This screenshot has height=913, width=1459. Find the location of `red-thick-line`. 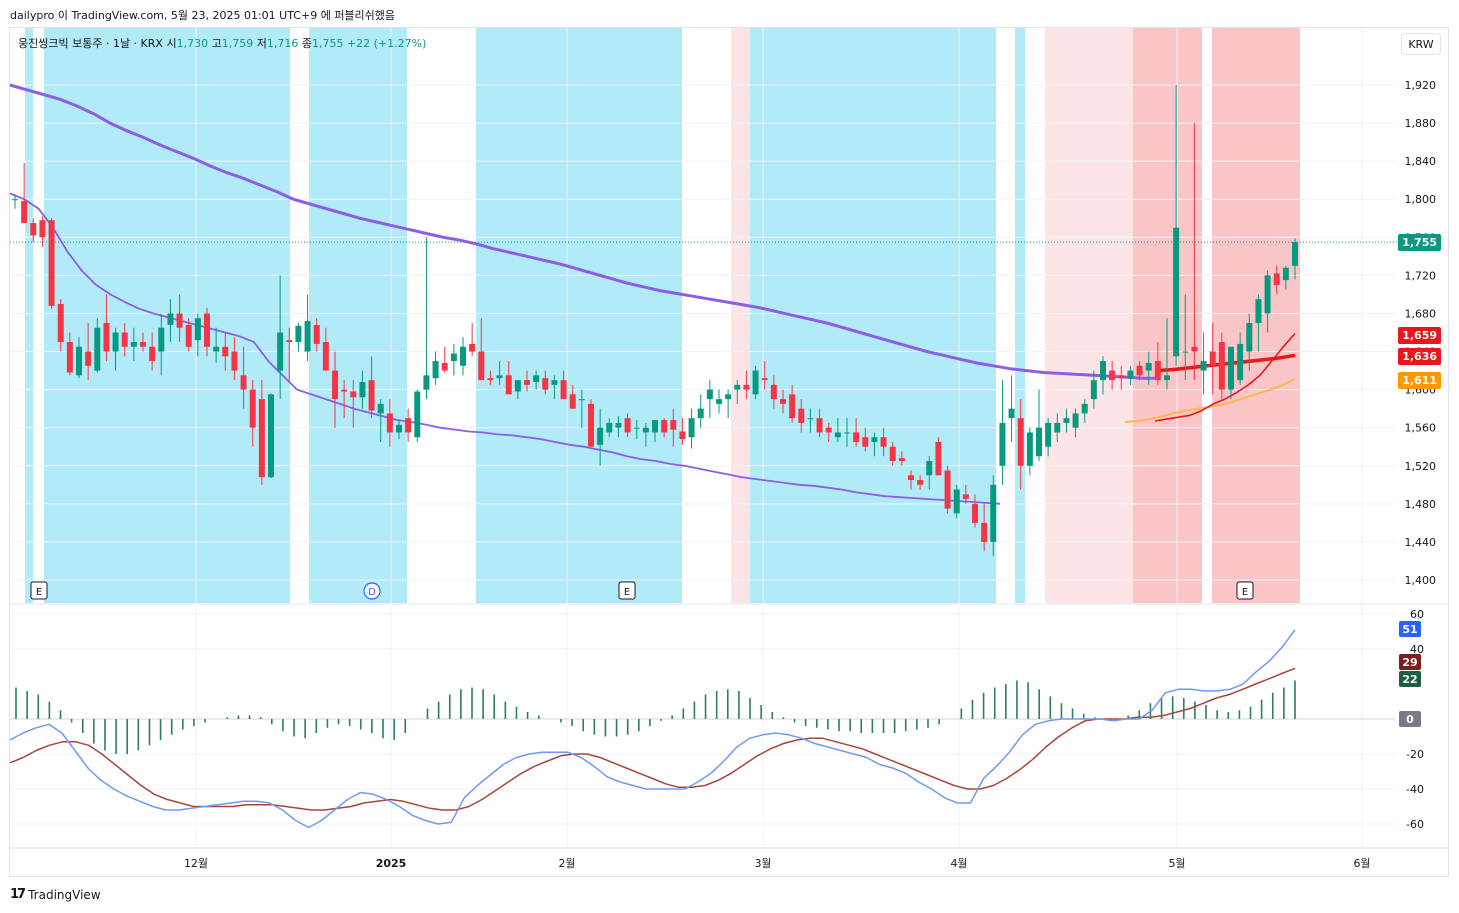

red-thick-line is located at coordinates (1225, 363).